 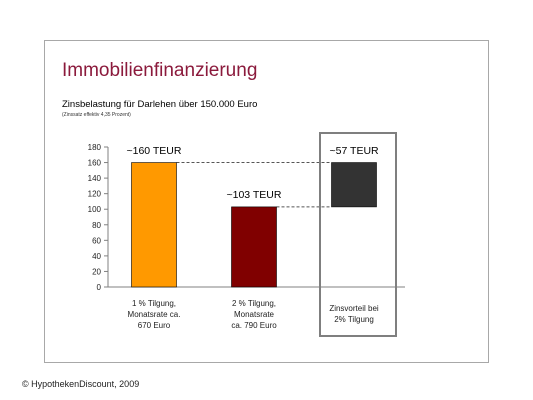 I want to click on category-label-line: 1 % Tilgung,, so click(x=154, y=303).